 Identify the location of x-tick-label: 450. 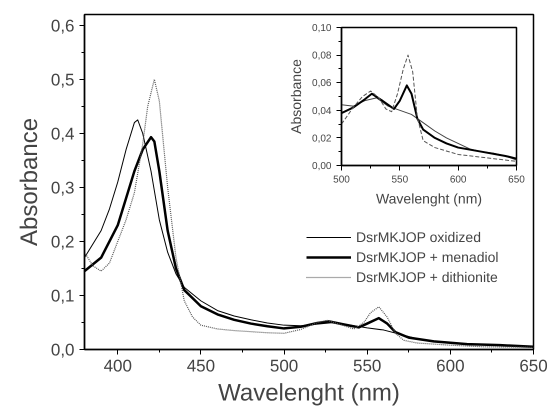
(201, 366).